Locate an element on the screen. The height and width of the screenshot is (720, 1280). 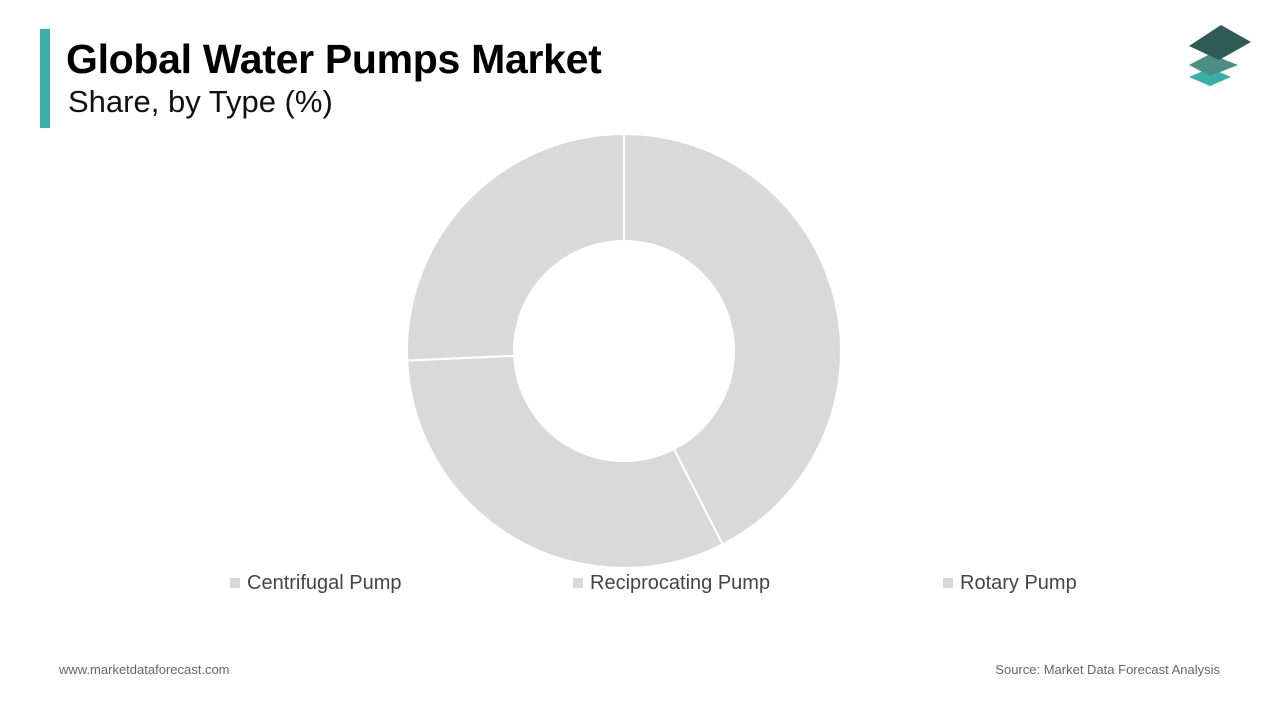
legend-item: Centrifugal Pump is located at coordinates (316, 583).